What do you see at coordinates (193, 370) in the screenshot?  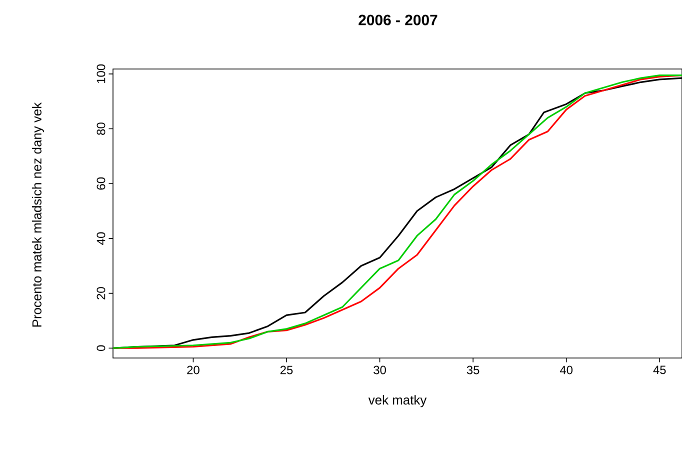 I see `x-tick-label: 20` at bounding box center [193, 370].